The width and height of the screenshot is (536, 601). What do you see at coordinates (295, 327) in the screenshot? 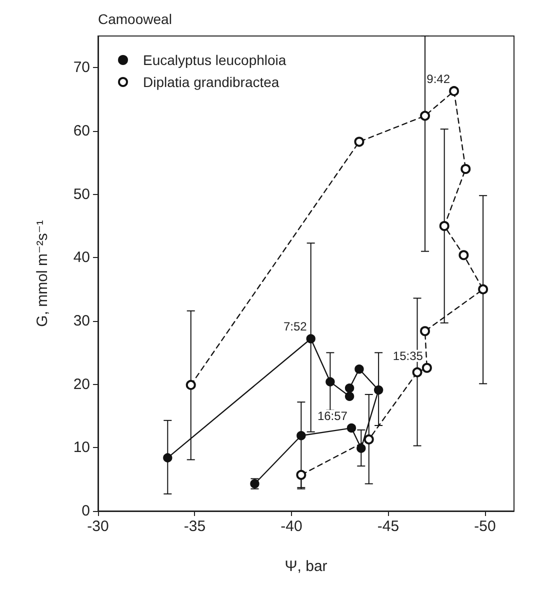
I see `annotation: 7:52` at bounding box center [295, 327].